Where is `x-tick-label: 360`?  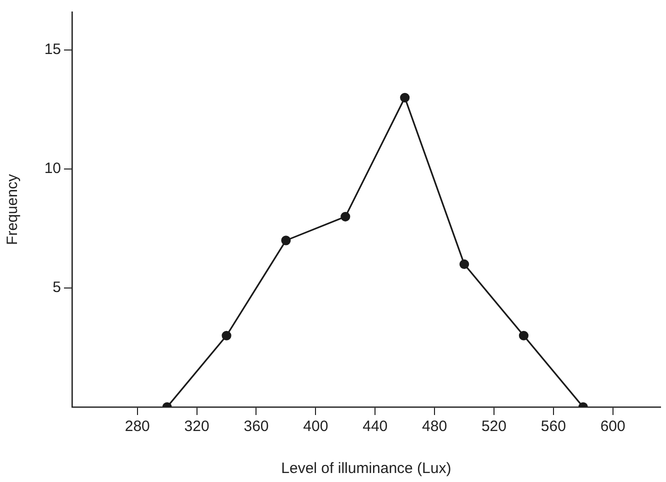 x-tick-label: 360 is located at coordinates (256, 427).